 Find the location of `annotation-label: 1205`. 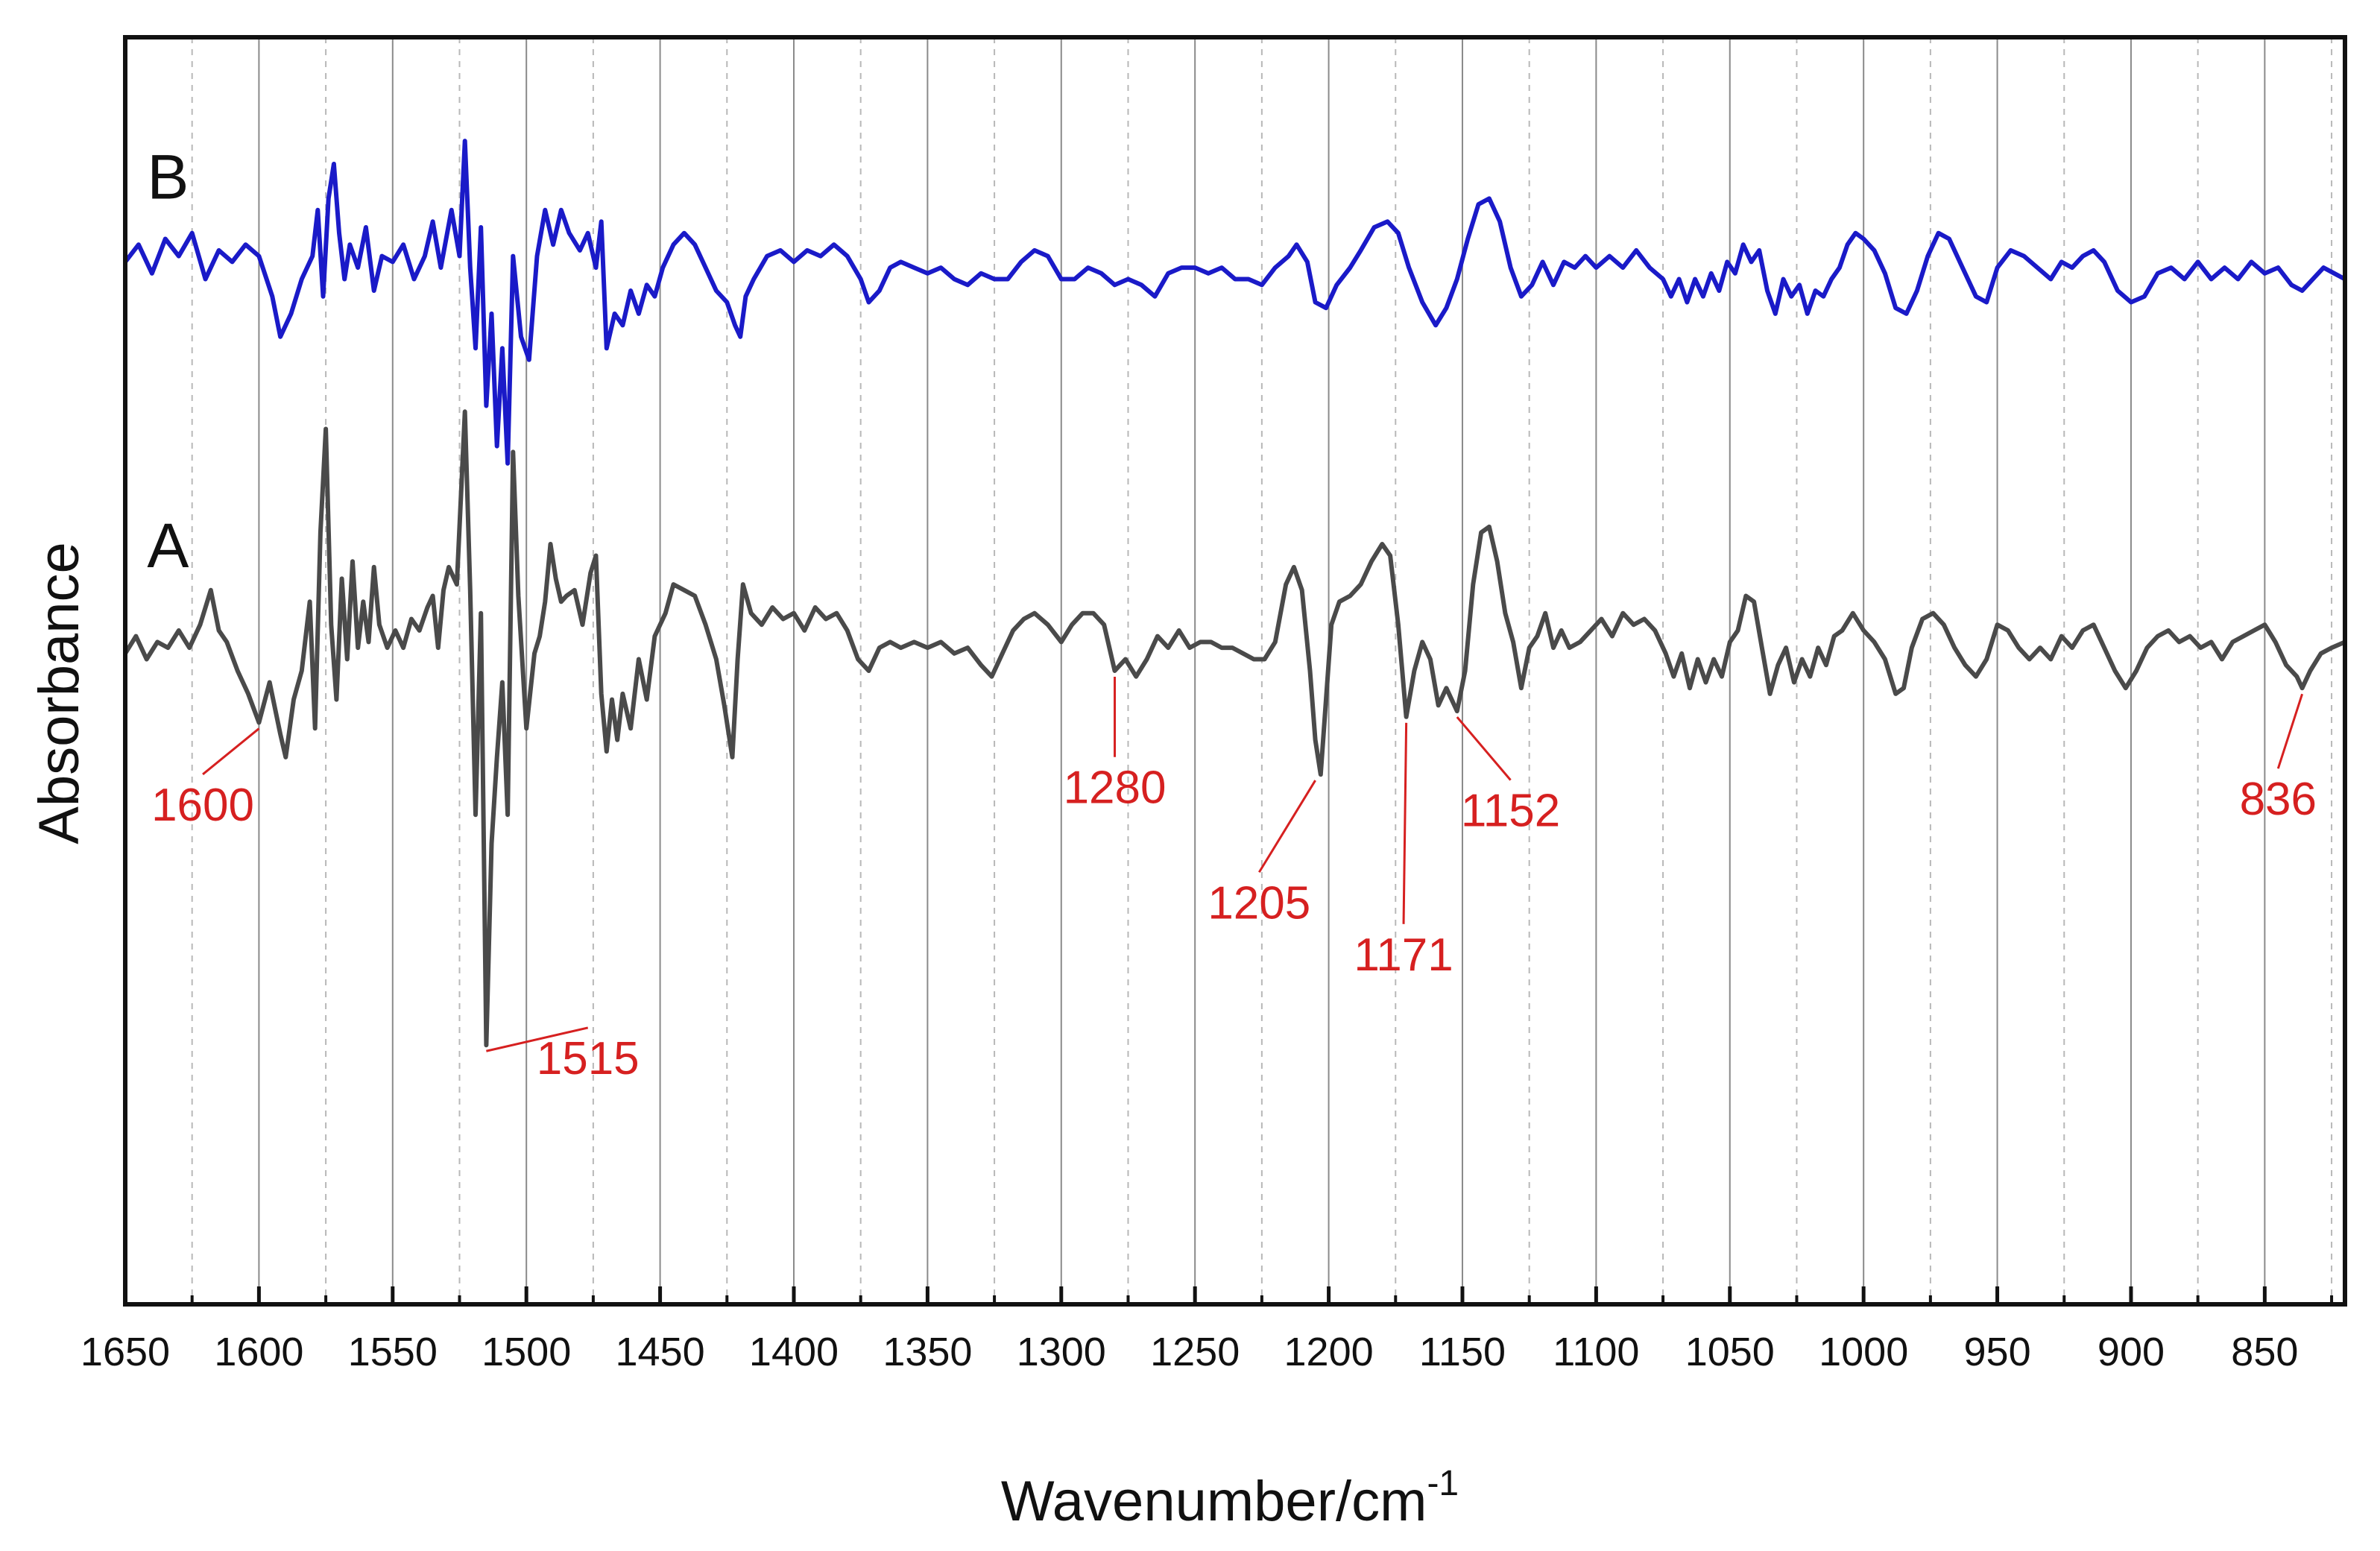

annotation-label: 1205 is located at coordinates (1259, 903).